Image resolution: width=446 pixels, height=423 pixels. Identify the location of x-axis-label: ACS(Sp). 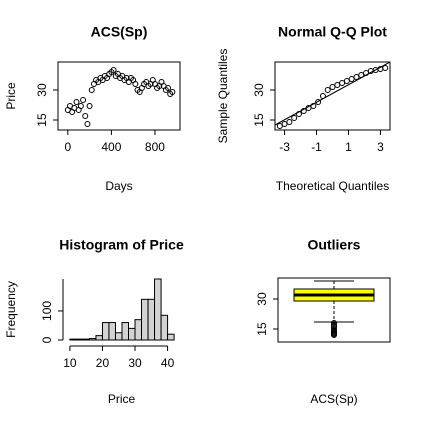
(333, 399).